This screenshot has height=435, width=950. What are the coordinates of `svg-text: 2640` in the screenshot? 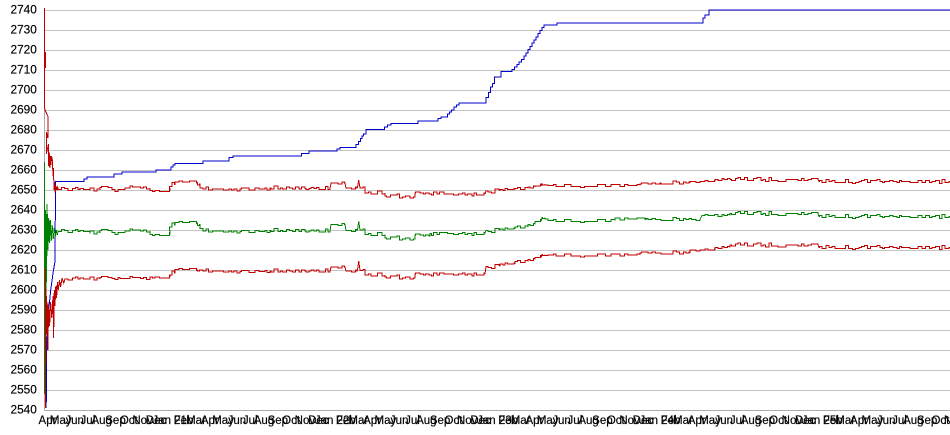 It's located at (24, 210).